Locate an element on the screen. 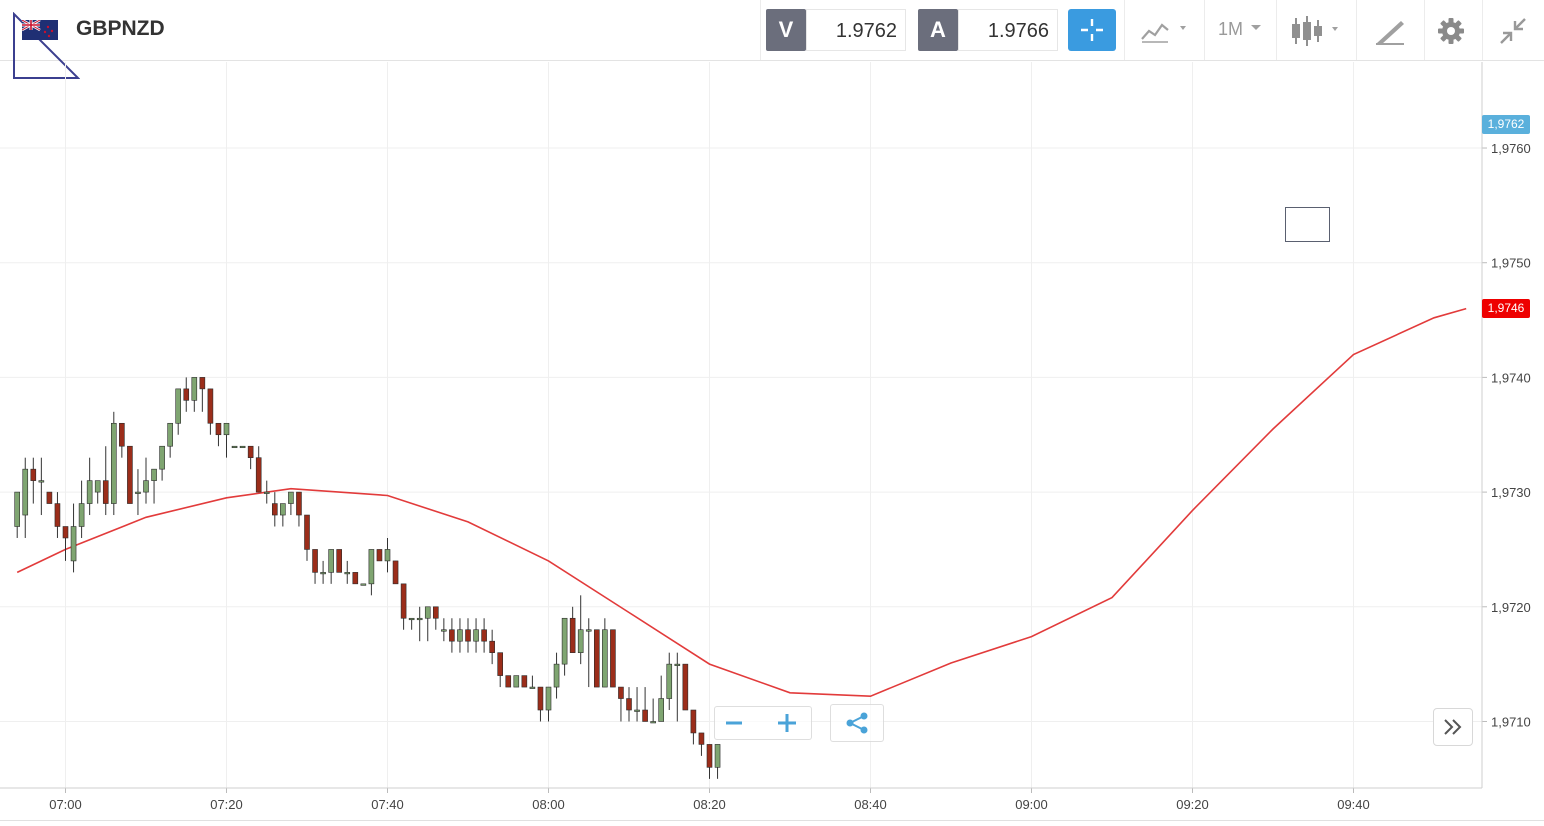  gb-nz-flag-icon is located at coordinates (40, 30).